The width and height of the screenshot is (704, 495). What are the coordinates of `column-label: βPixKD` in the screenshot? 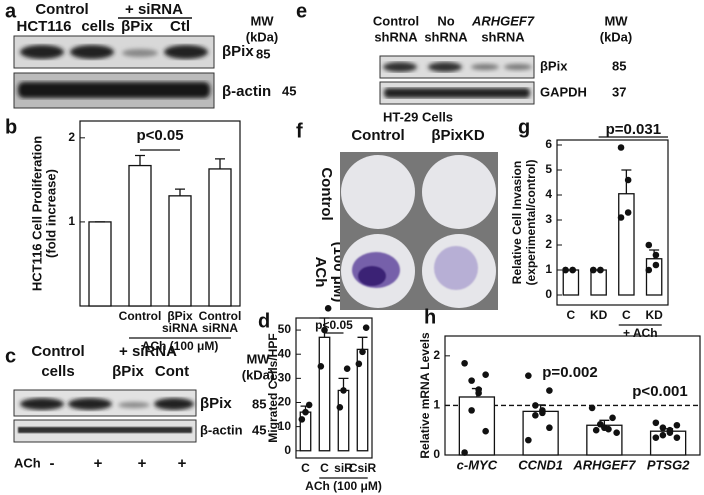 It's located at (458, 135).